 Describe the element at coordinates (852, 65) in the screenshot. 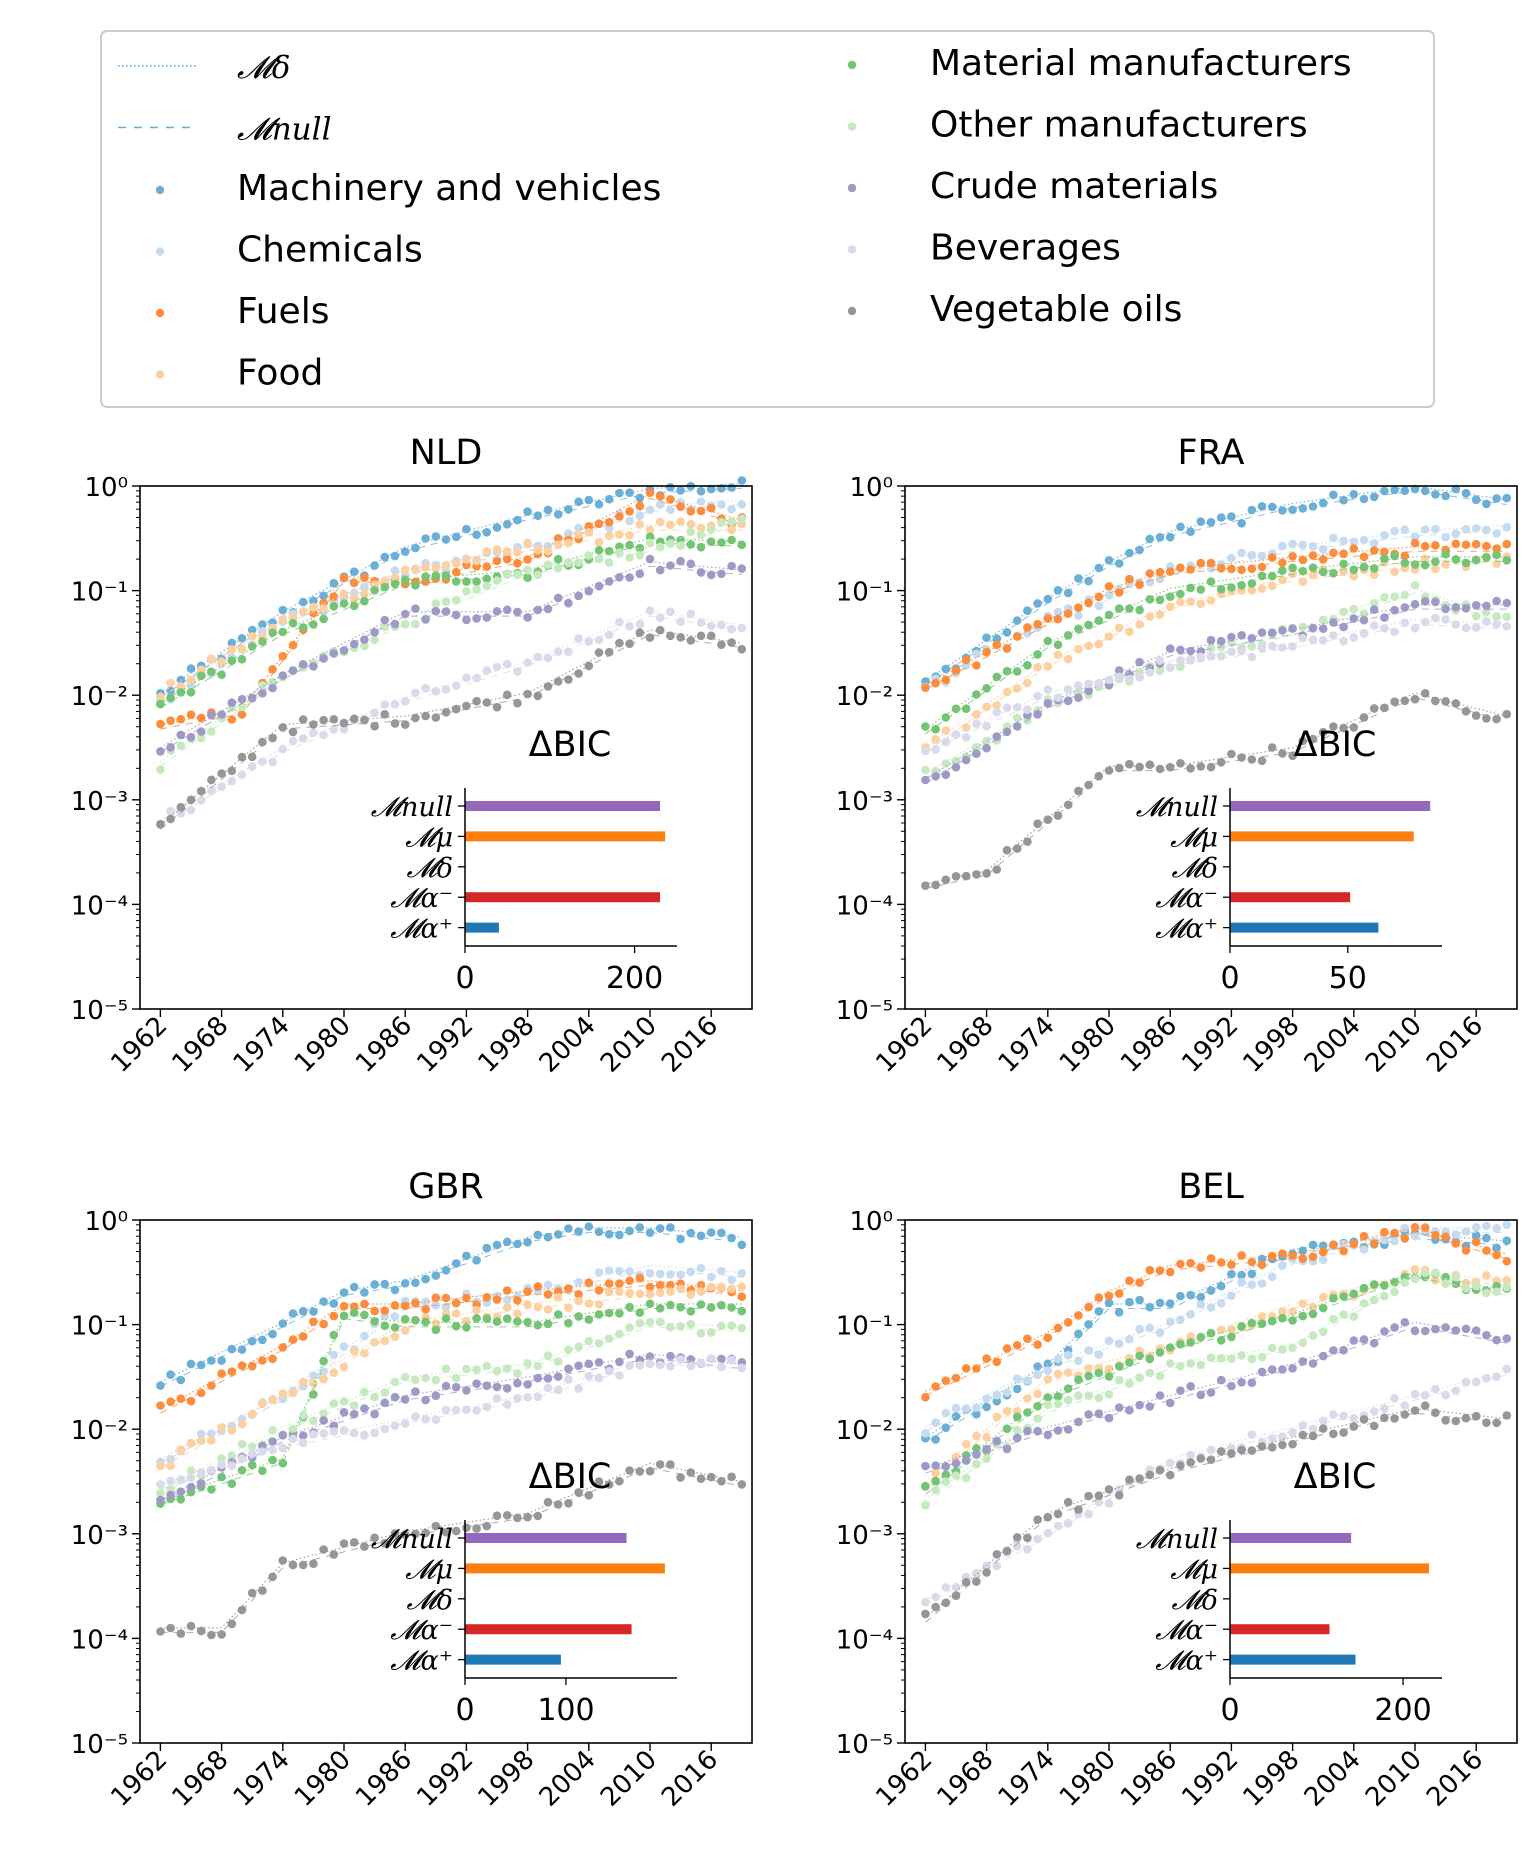

I see `legend-marker` at that location.